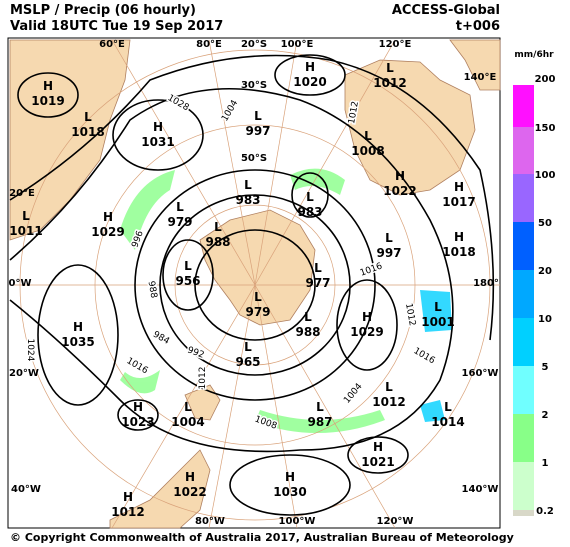  What do you see at coordinates (297, 521) in the screenshot?
I see `graticule-label: 100°W` at bounding box center [297, 521].